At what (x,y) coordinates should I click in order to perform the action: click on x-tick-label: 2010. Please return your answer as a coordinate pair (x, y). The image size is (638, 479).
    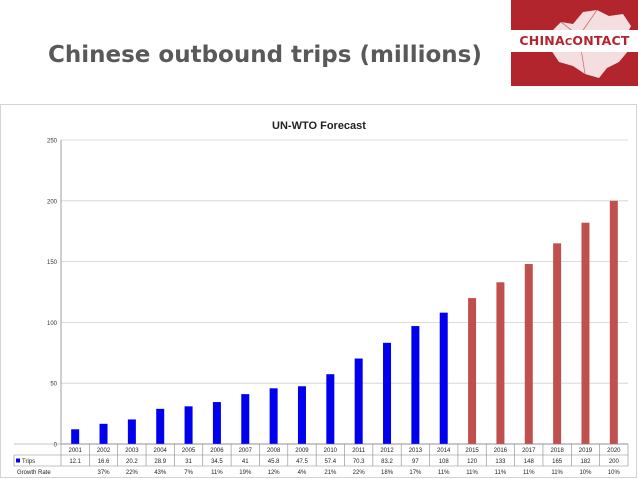
    Looking at the image, I should click on (331, 451).